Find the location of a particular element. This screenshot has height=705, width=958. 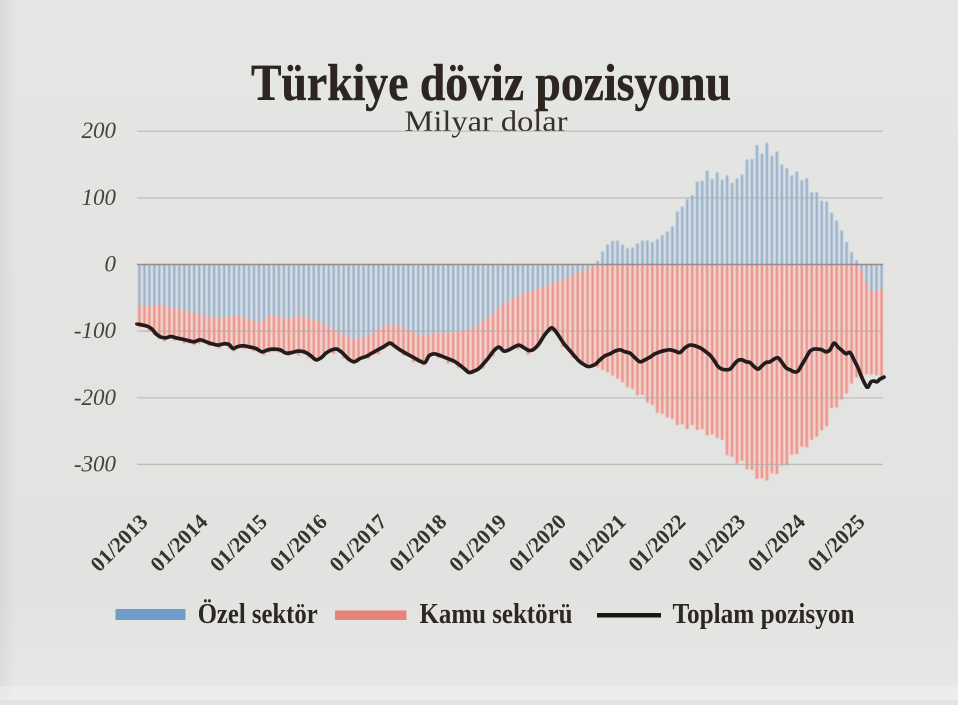

svg-text: 0 is located at coordinates (111, 264).